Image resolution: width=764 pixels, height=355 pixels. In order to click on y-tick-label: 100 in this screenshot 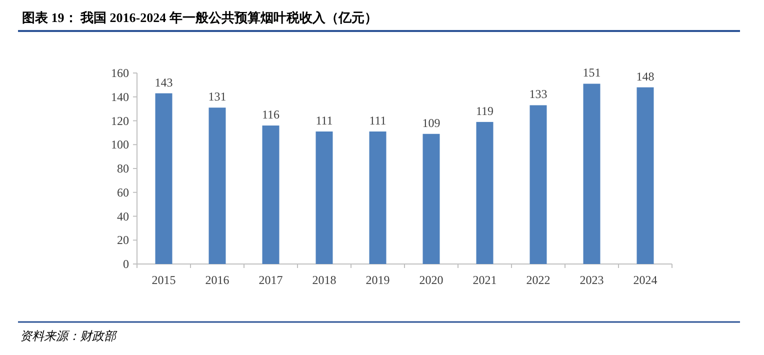, I will do `click(120, 145)`.